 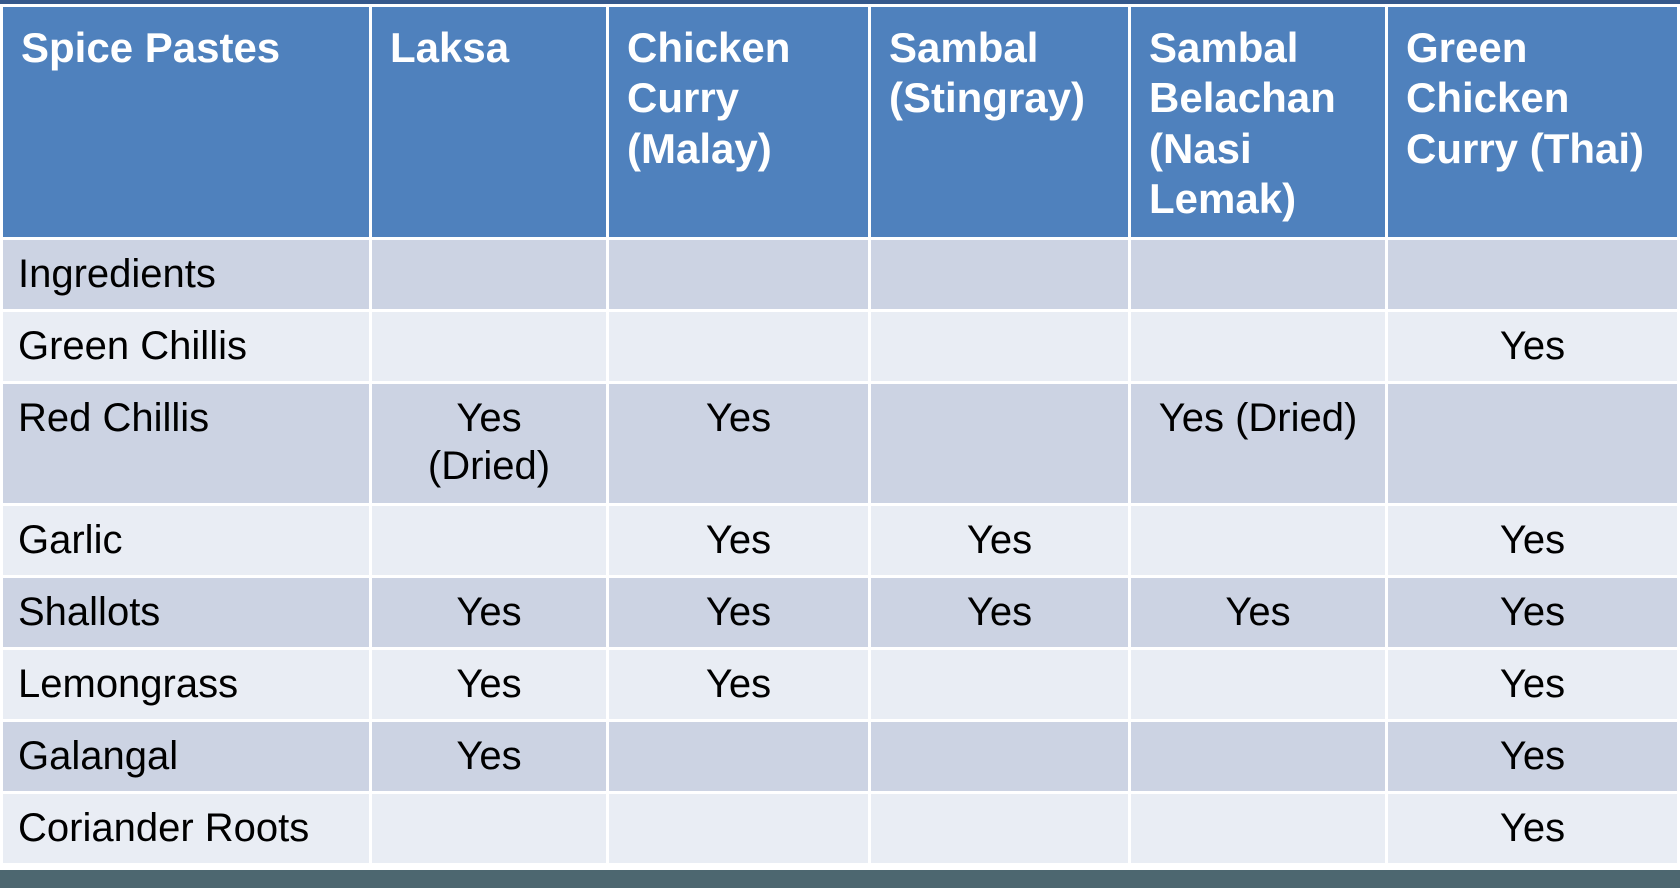 What do you see at coordinates (186, 612) in the screenshot?
I see `row-label: Shallots` at bounding box center [186, 612].